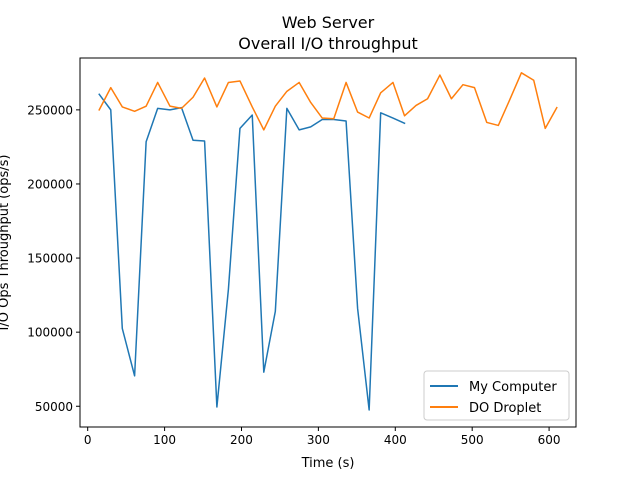 The width and height of the screenshot is (640, 484). What do you see at coordinates (395, 440) in the screenshot?
I see `x-tick-label: 400` at bounding box center [395, 440].